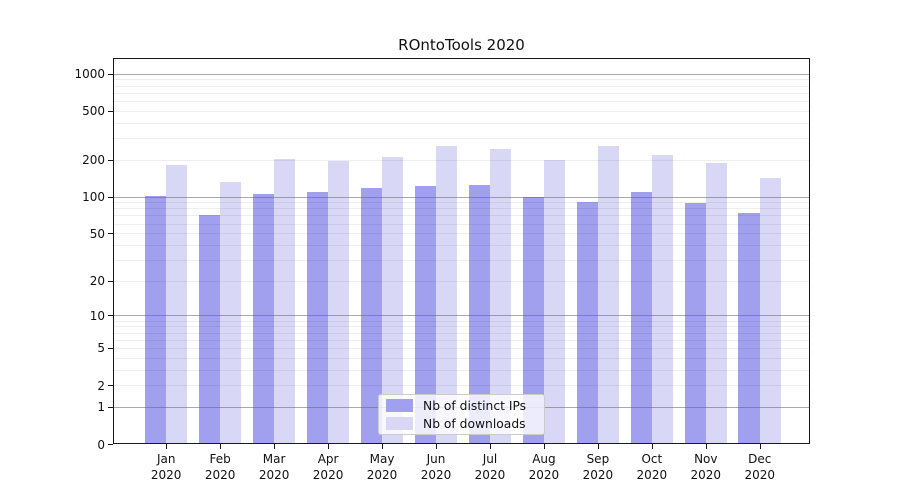  What do you see at coordinates (97, 281) in the screenshot?
I see `y-tick-label-20: 20` at bounding box center [97, 281].